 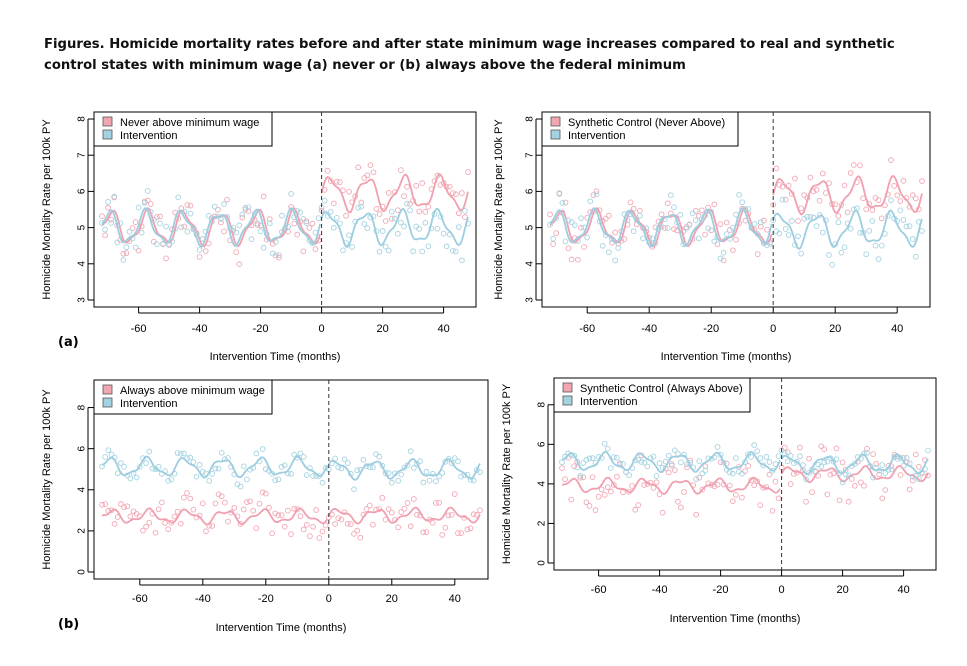 What do you see at coordinates (69, 624) in the screenshot?
I see `panel-label-b: (b)` at bounding box center [69, 624].